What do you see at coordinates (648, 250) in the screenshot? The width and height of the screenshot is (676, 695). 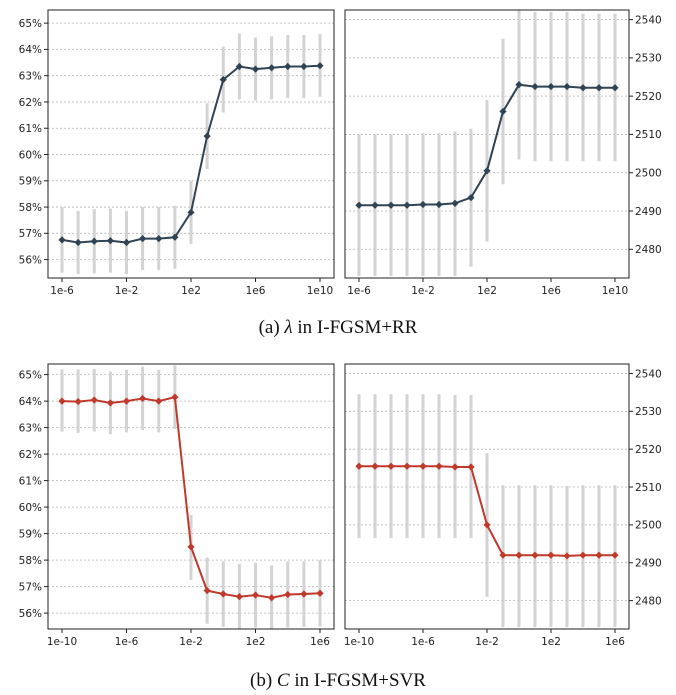 I see `y-tick-label: 2480` at bounding box center [648, 250].